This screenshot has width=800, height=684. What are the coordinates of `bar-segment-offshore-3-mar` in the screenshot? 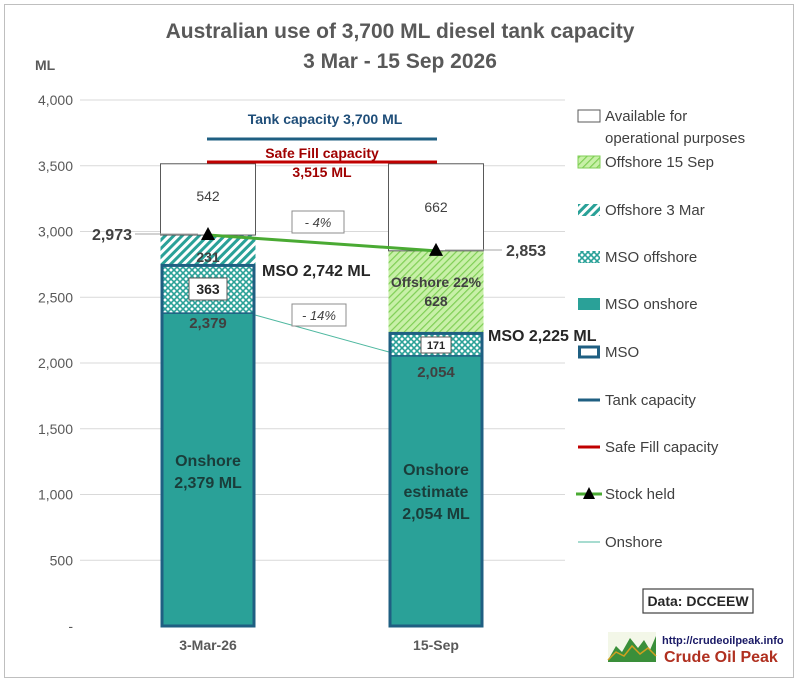 It's located at (208, 250).